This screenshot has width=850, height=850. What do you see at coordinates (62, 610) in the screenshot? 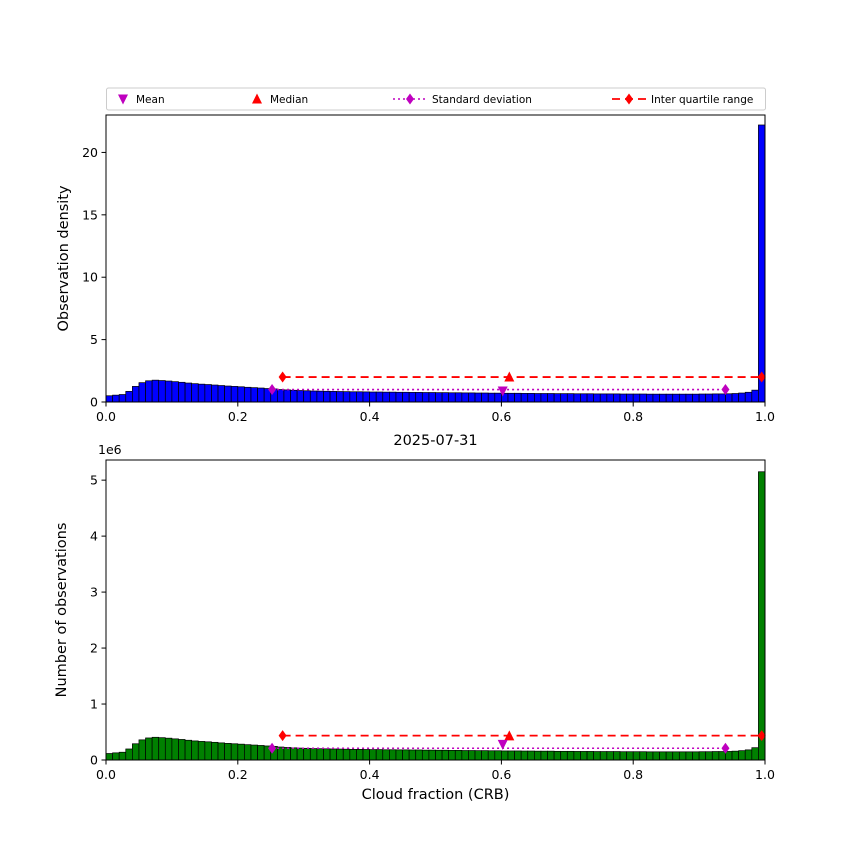
I see `bottom-y-axis-label: Number of observations` at bounding box center [62, 610].